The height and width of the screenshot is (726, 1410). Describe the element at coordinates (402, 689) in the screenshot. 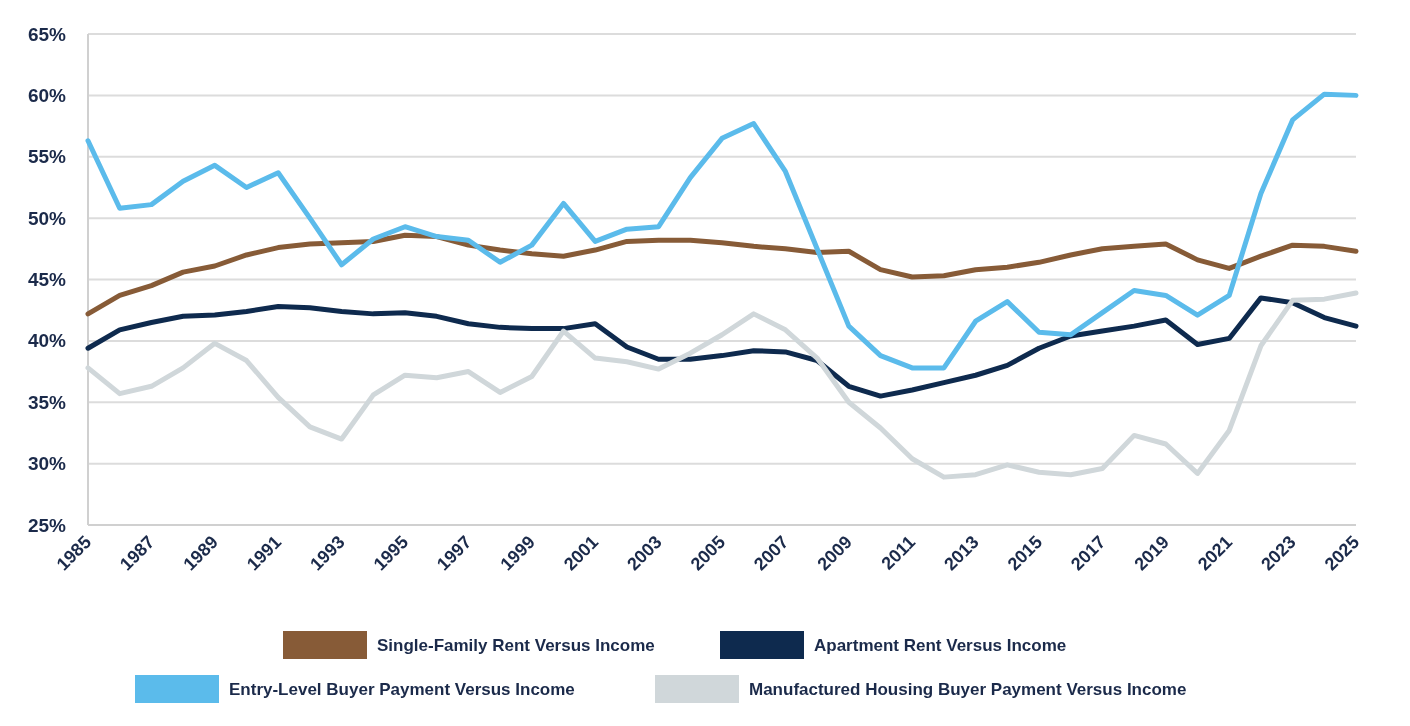

I see `legend-label: Entry-Level Buyer Payment Versus Income` at that location.